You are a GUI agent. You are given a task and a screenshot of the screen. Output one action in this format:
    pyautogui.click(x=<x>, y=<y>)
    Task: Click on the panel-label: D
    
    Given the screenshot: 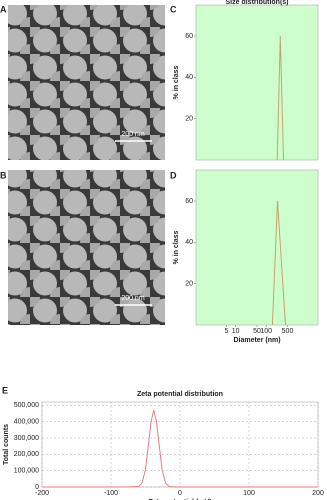 What is the action you would take?
    pyautogui.click(x=173, y=175)
    